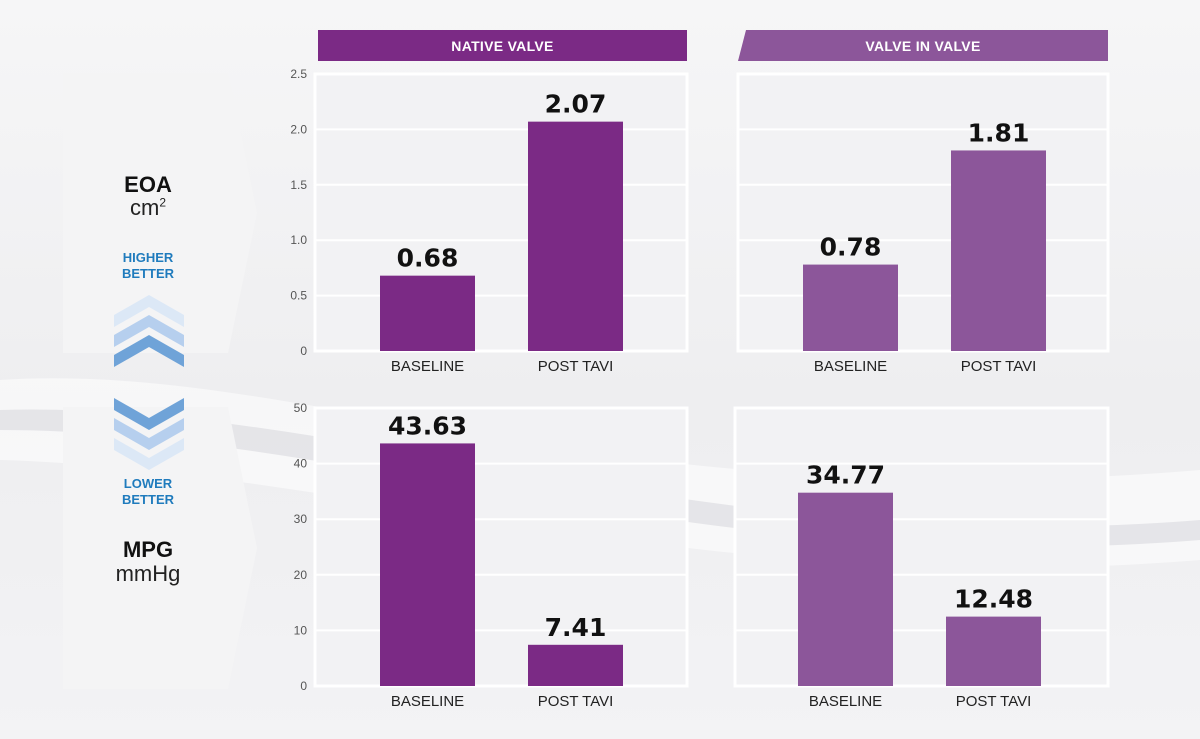  What do you see at coordinates (301, 519) in the screenshot?
I see `y-tick-label: 30` at bounding box center [301, 519].